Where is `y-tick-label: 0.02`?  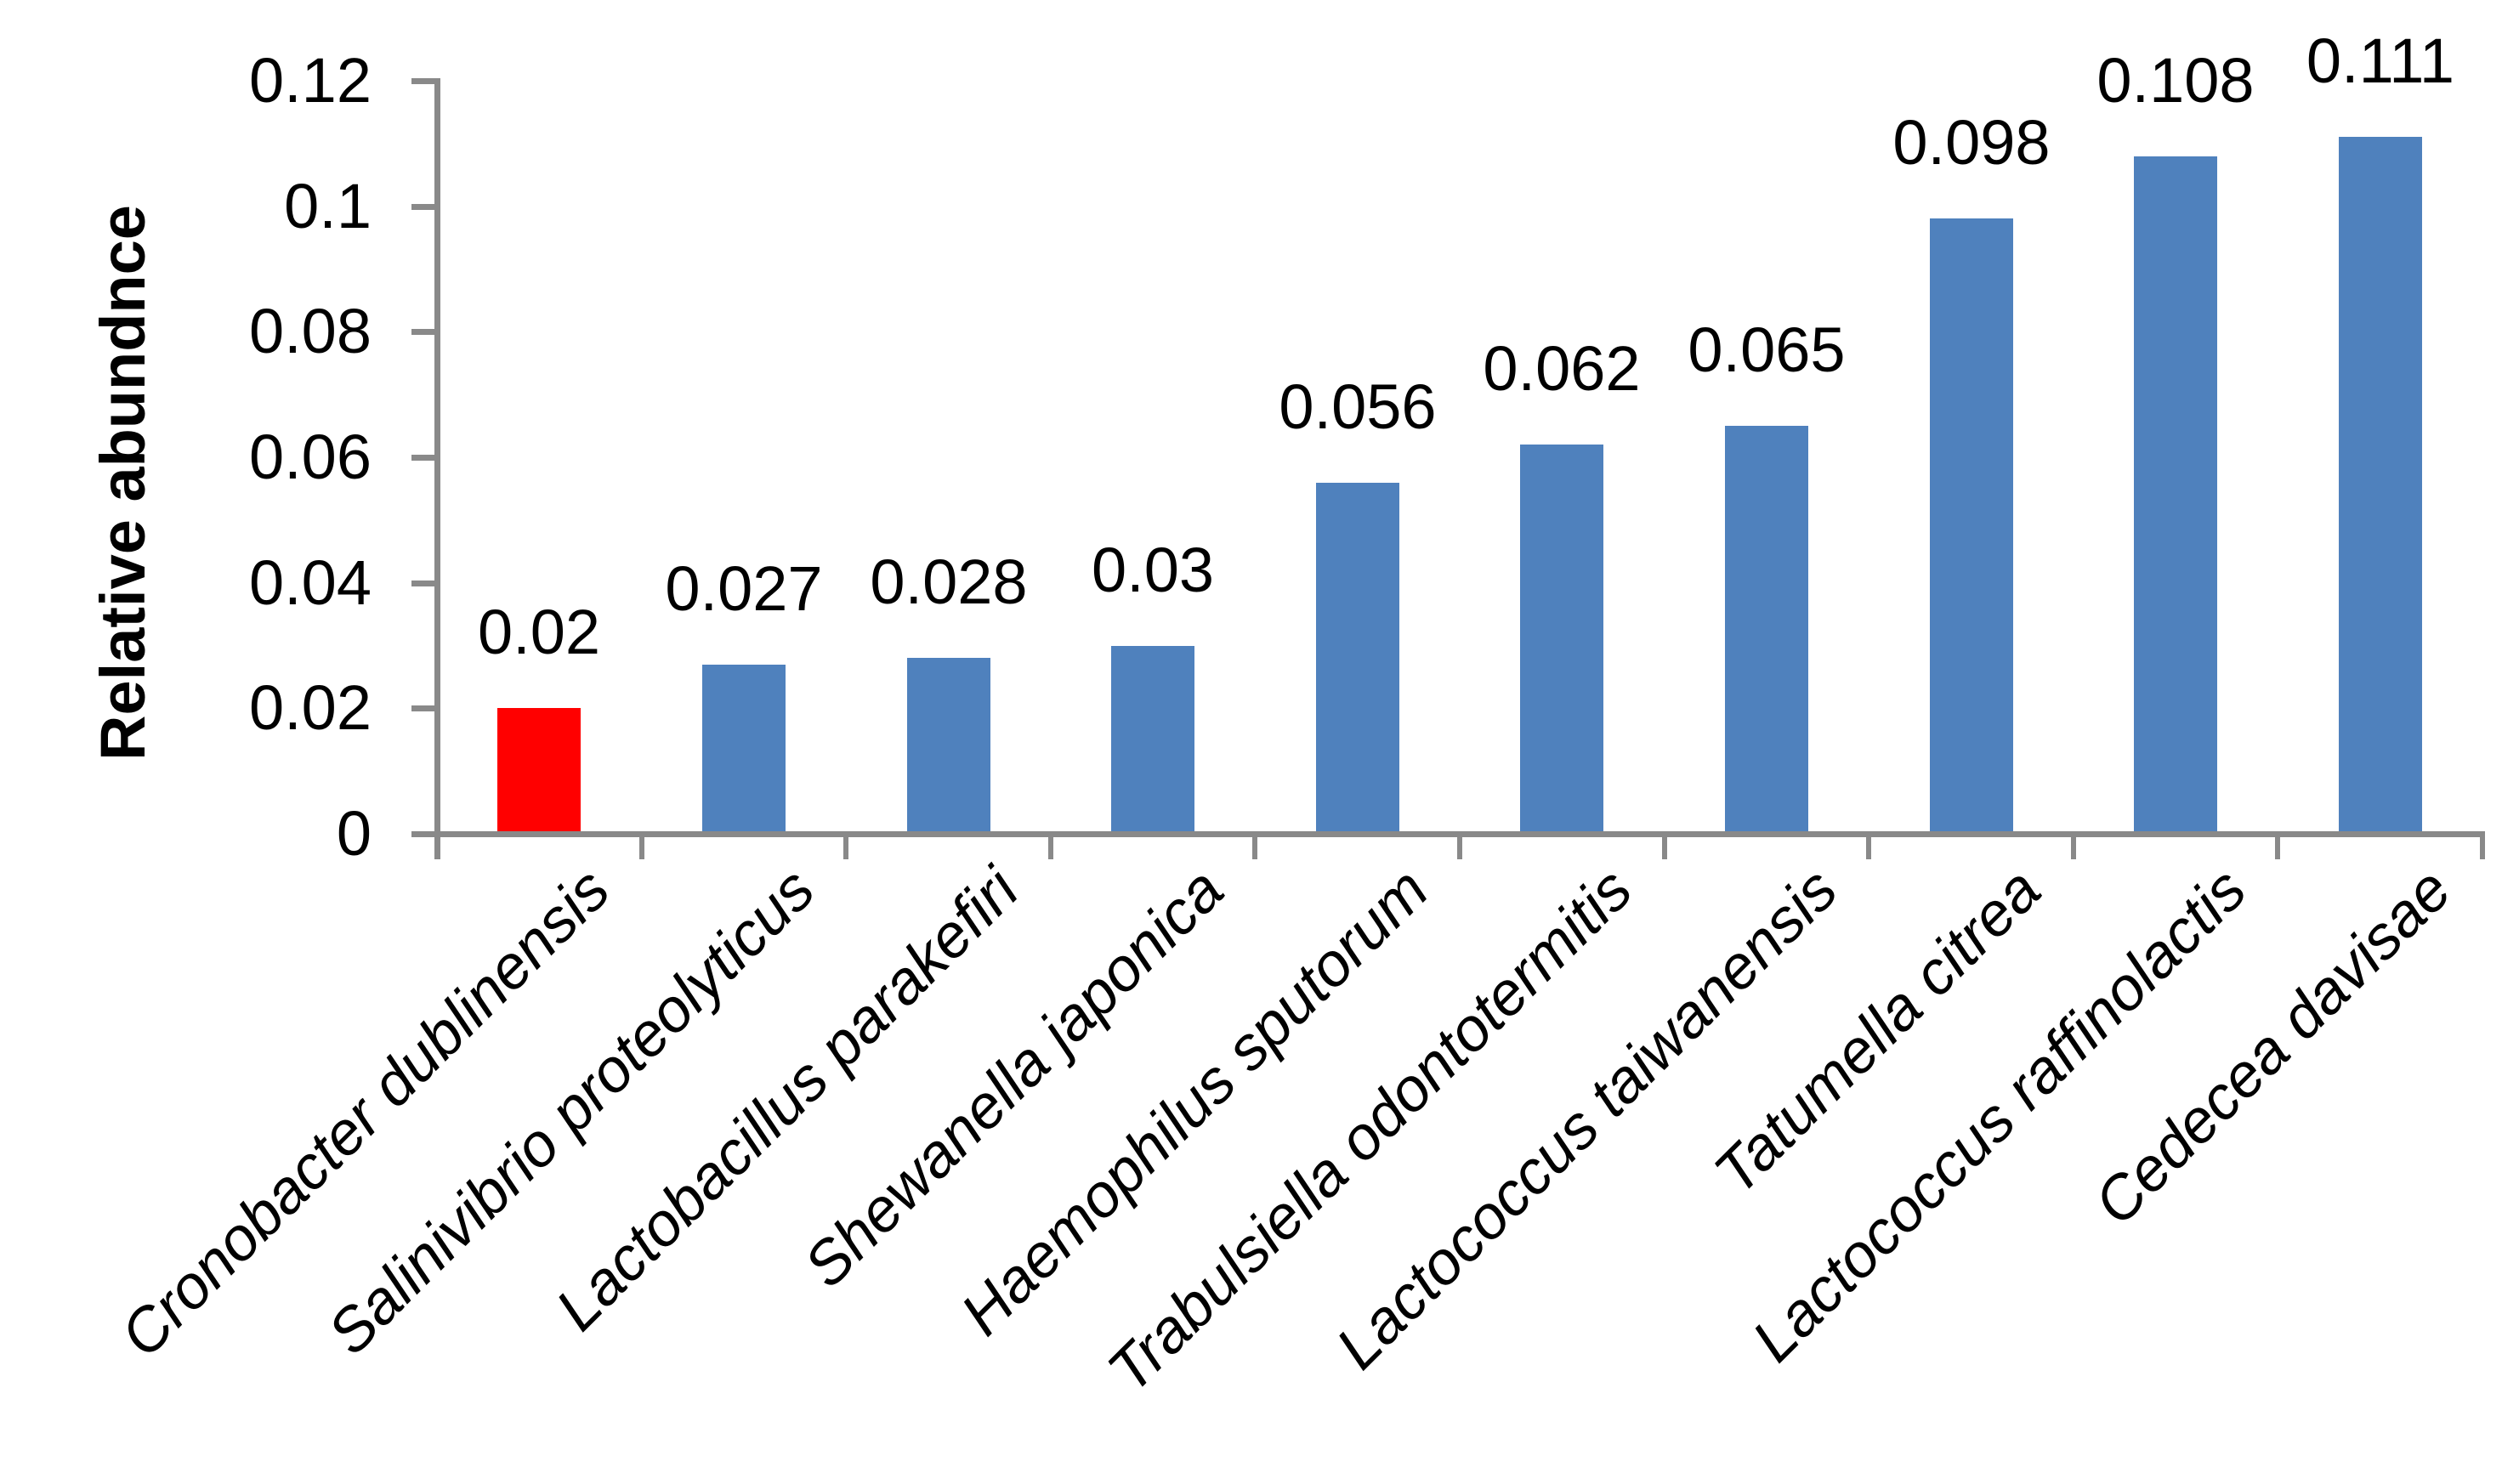
y-tick-label: 0.02 is located at coordinates (310, 707).